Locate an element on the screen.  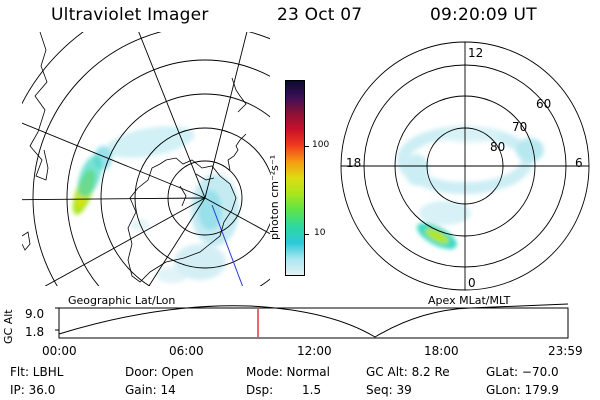
mlt-label-6: 6 is located at coordinates (579, 163).